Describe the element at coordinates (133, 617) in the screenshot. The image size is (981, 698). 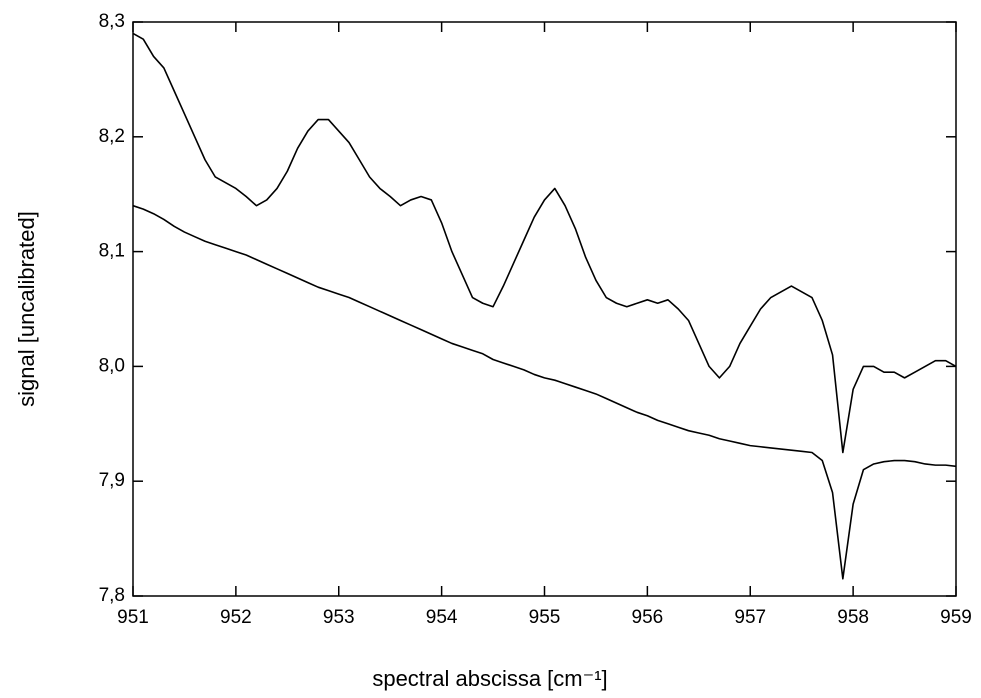
I see `x-tick-label: 951` at that location.